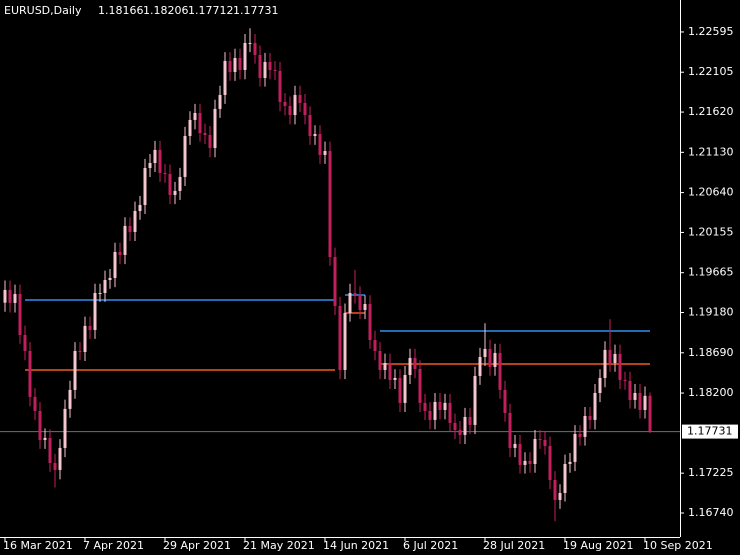  What do you see at coordinates (598, 545) in the screenshot?
I see `x-tick-label: 19 Aug 2021` at bounding box center [598, 545].